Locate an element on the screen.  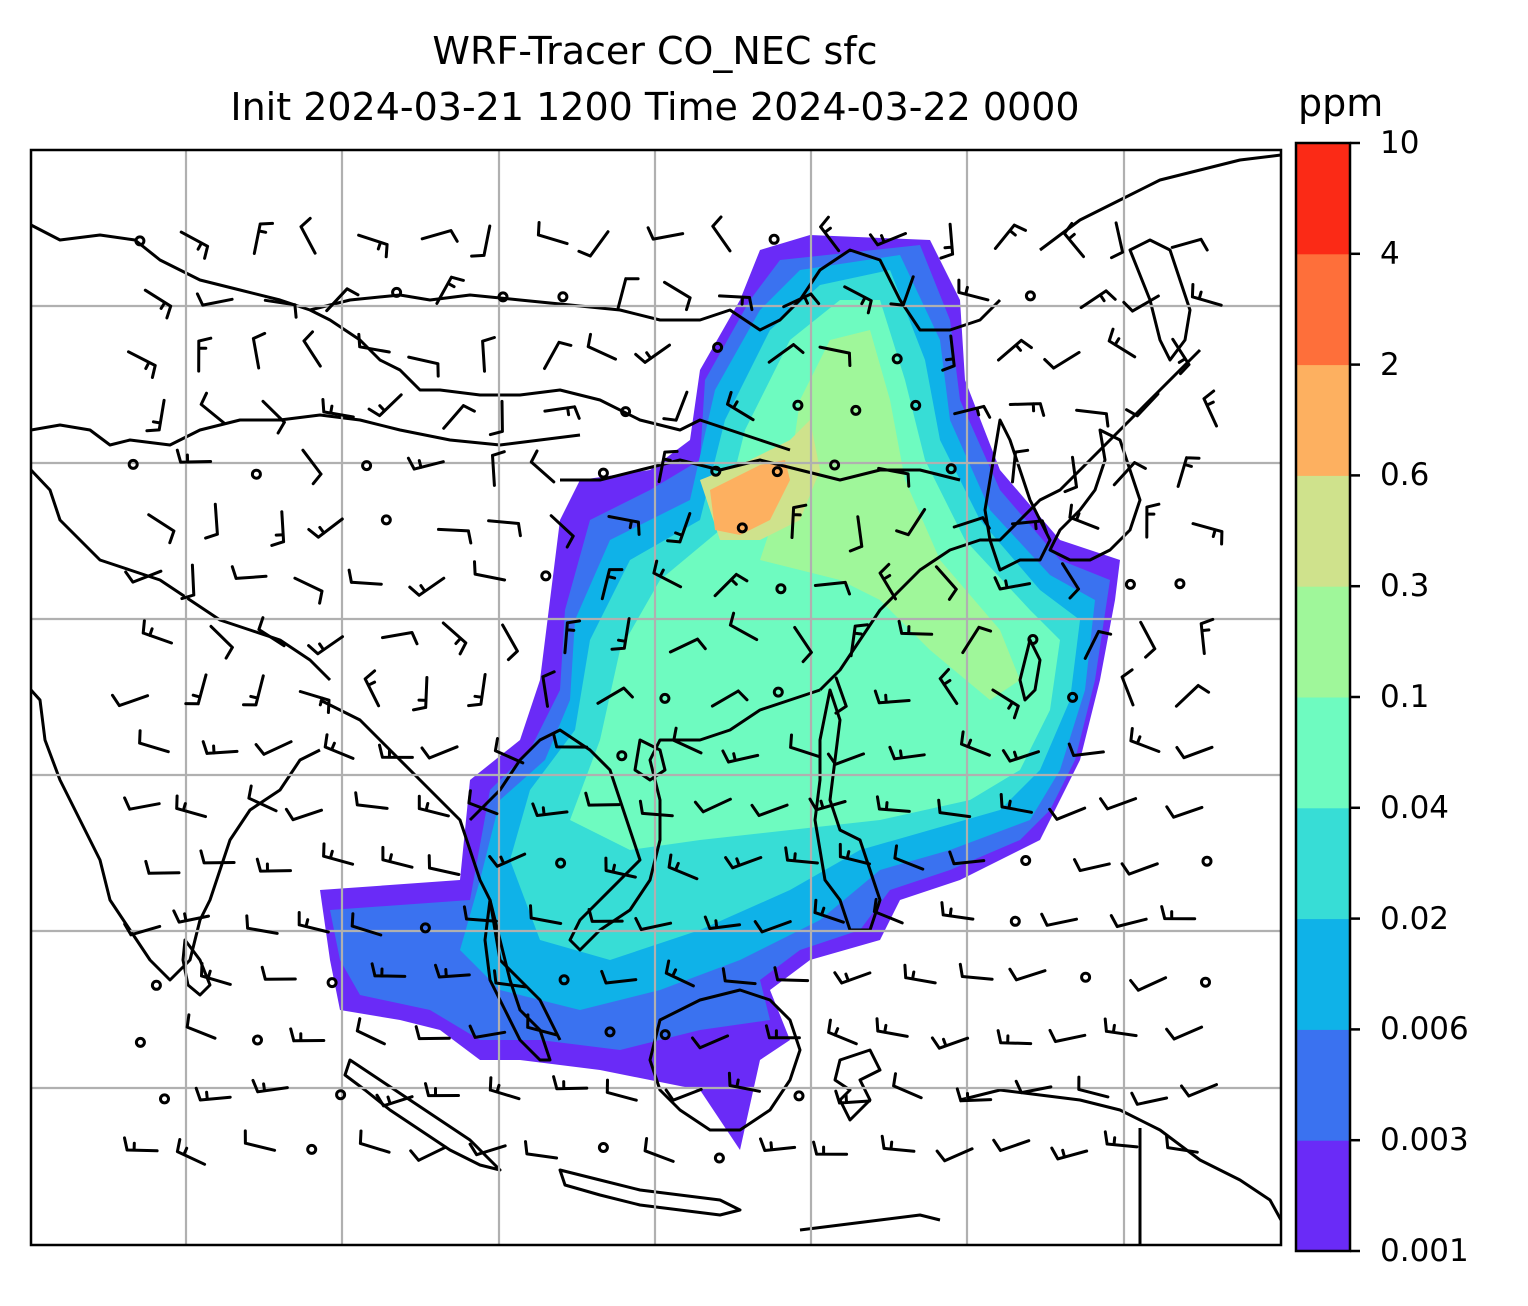
coastline-korea is located at coordinates (1017, 495).